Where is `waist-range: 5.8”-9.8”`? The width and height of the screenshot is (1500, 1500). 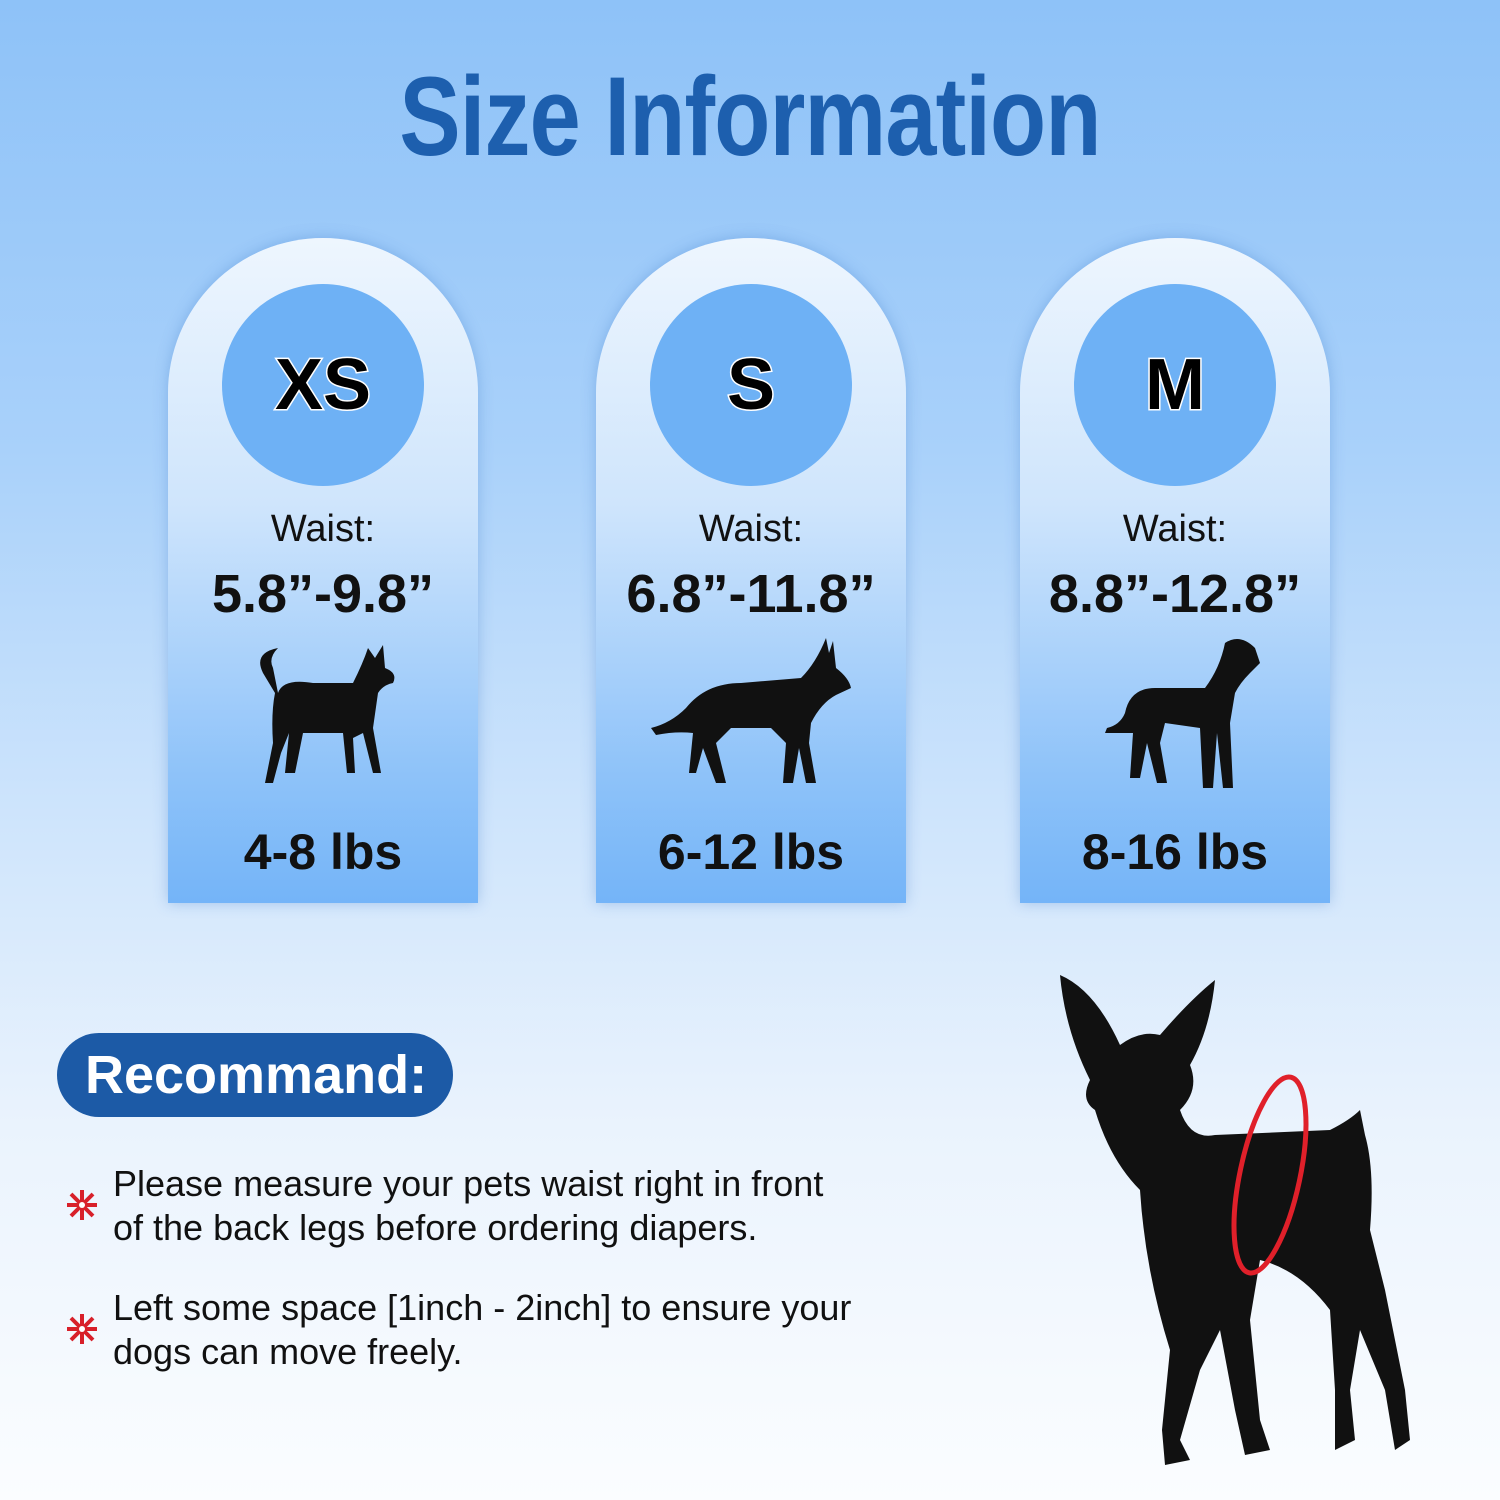
waist-range: 5.8”-9.8” is located at coordinates (323, 594).